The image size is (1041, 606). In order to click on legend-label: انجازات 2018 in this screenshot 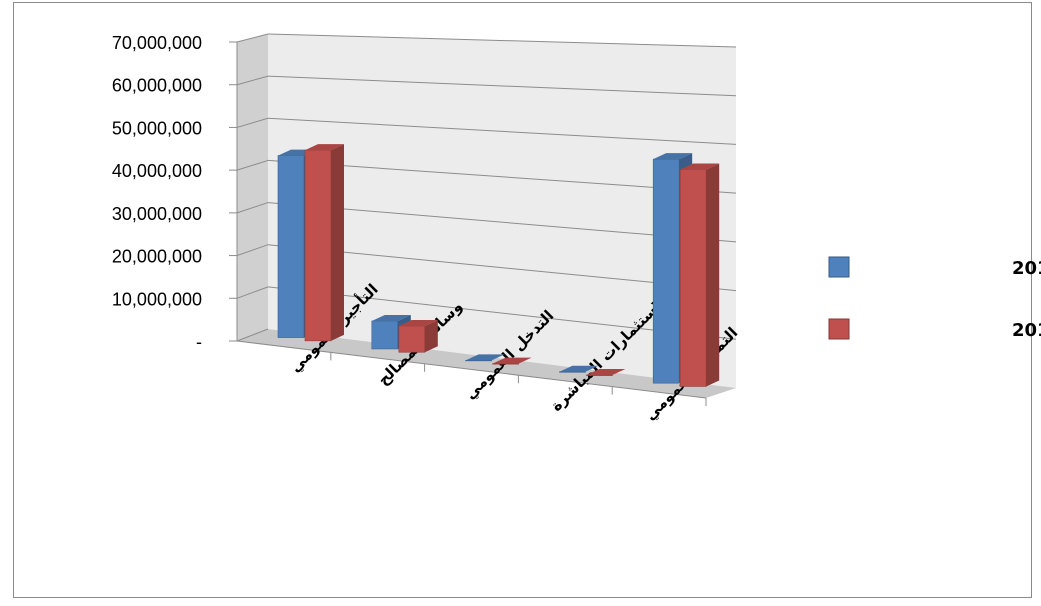, I will do `click(1026, 330)`.